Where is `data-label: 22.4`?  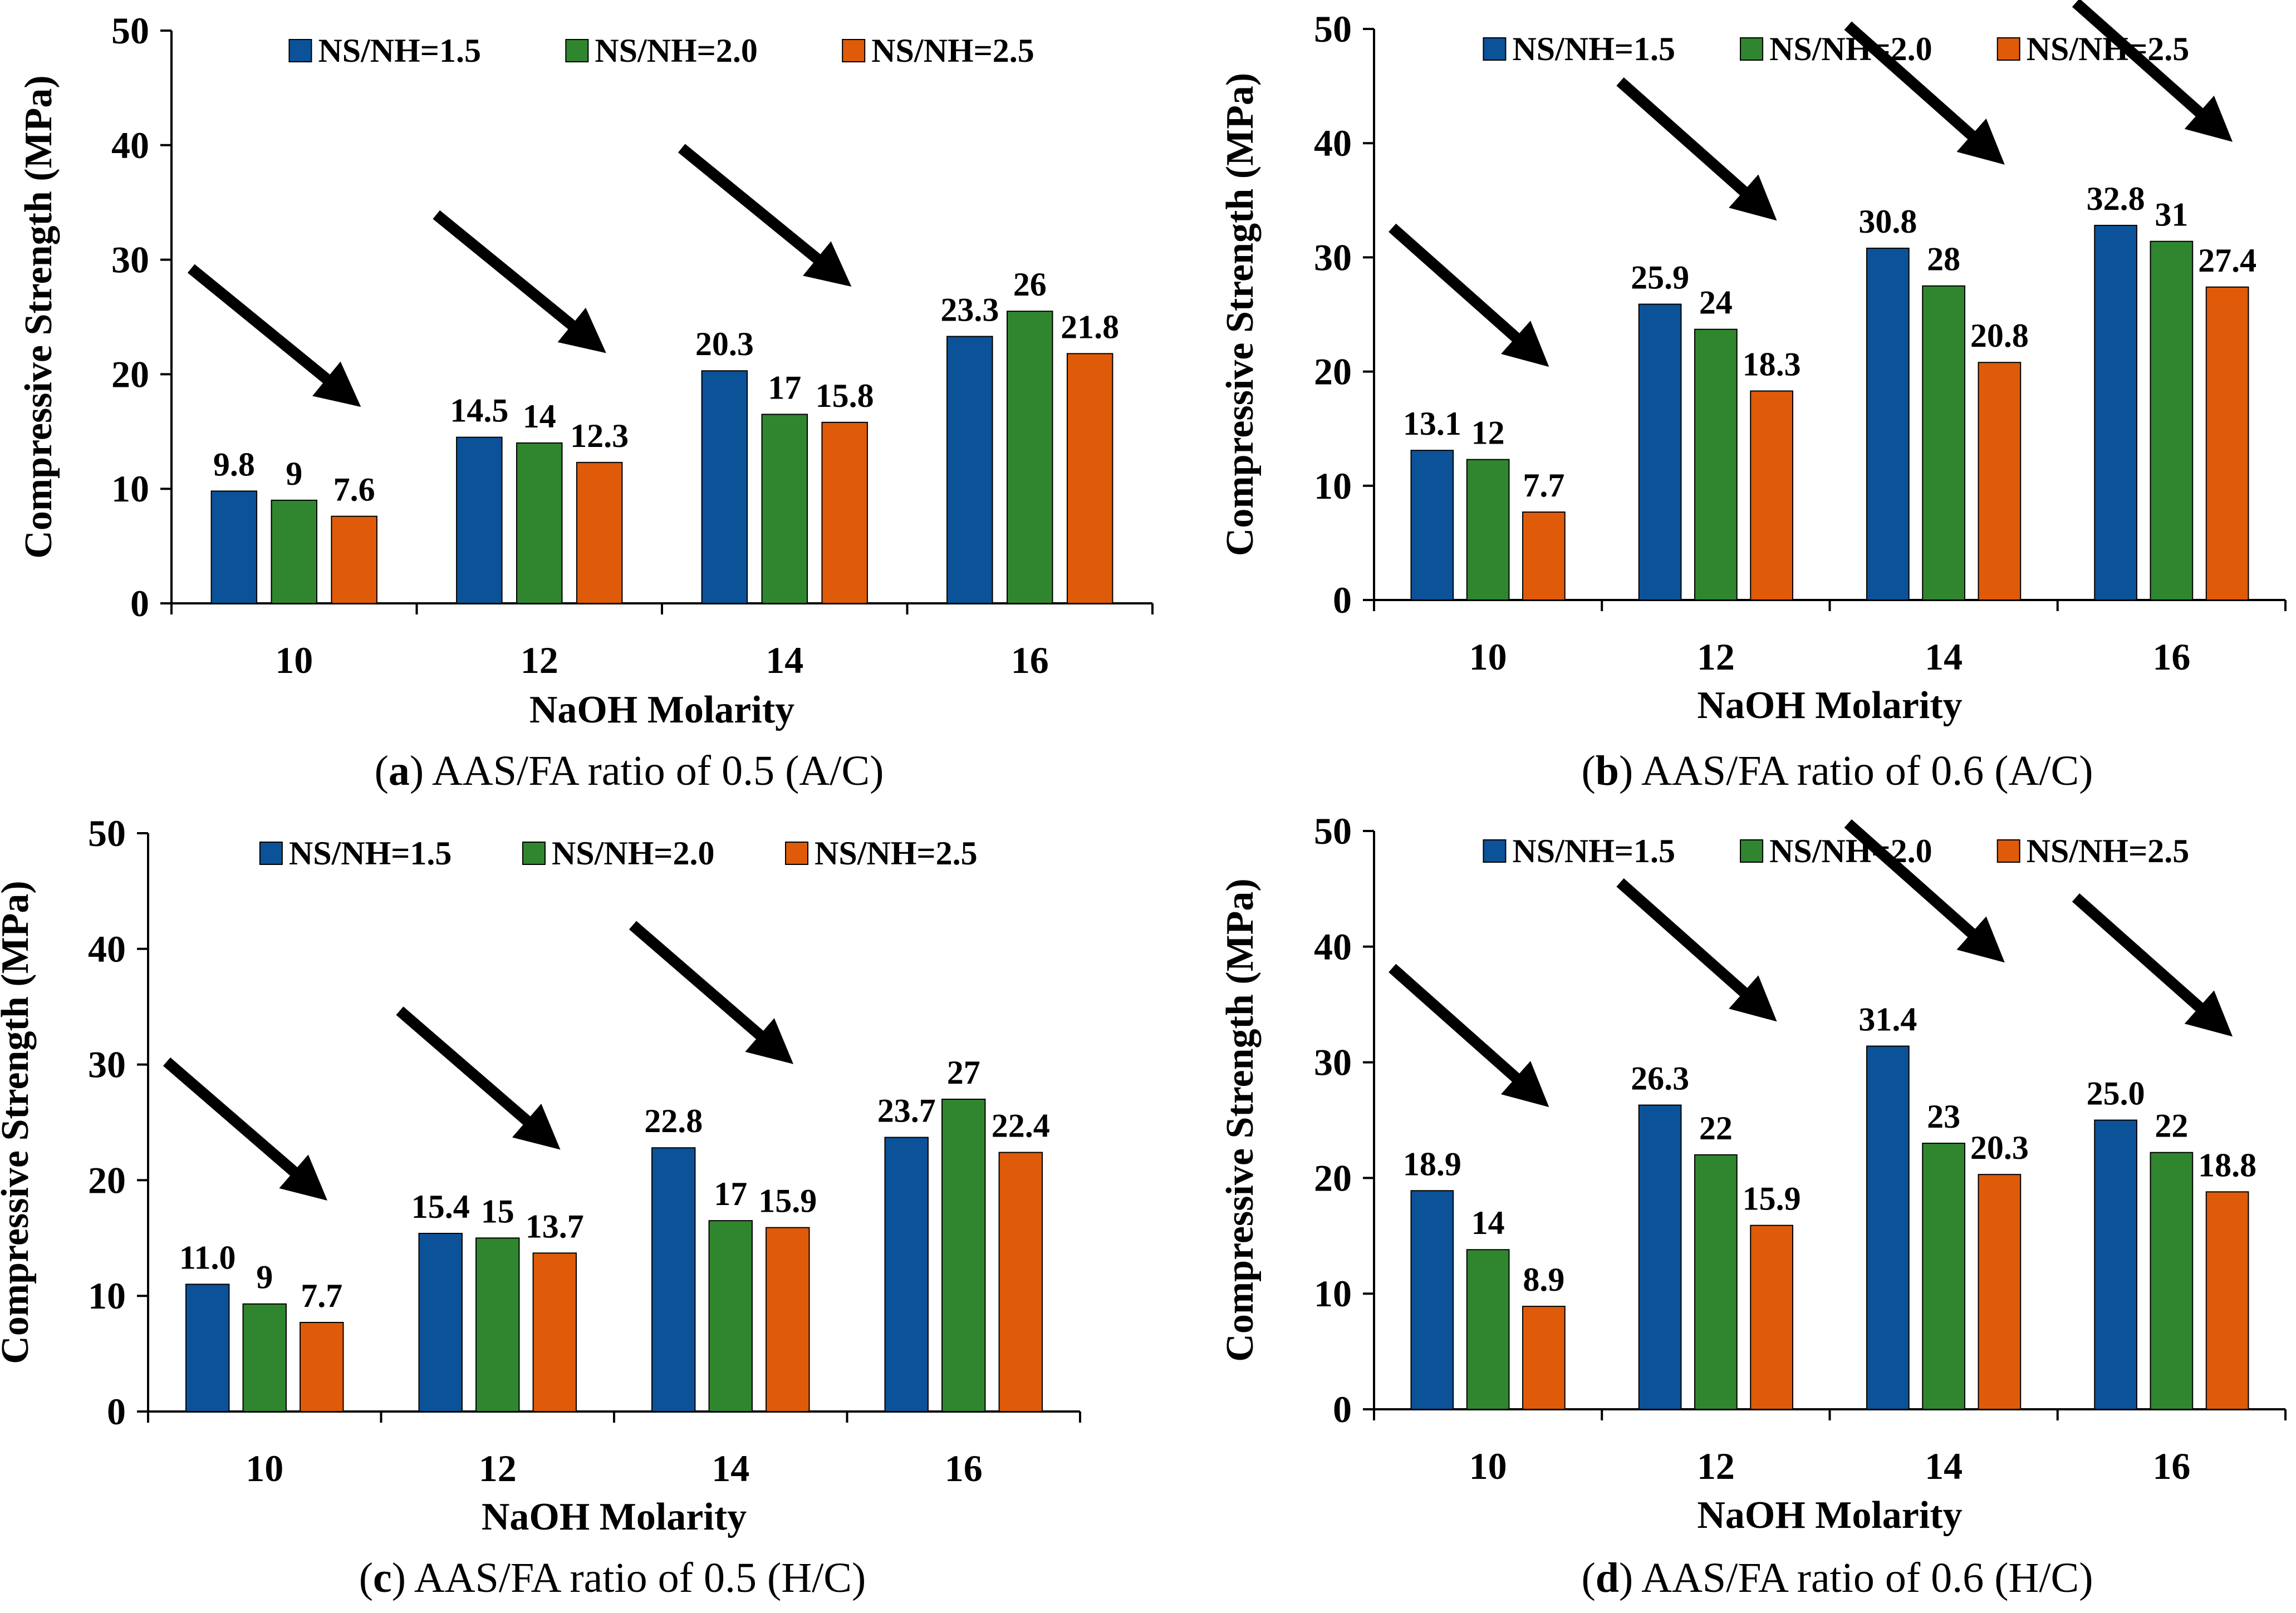
data-label: 22.4 is located at coordinates (1021, 1126).